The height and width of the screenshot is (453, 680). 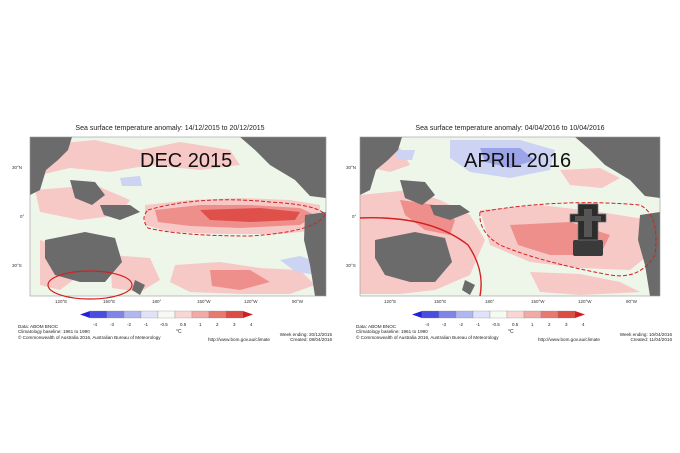 What do you see at coordinates (90, 285) in the screenshot?
I see `southern-warm-circle` at bounding box center [90, 285].